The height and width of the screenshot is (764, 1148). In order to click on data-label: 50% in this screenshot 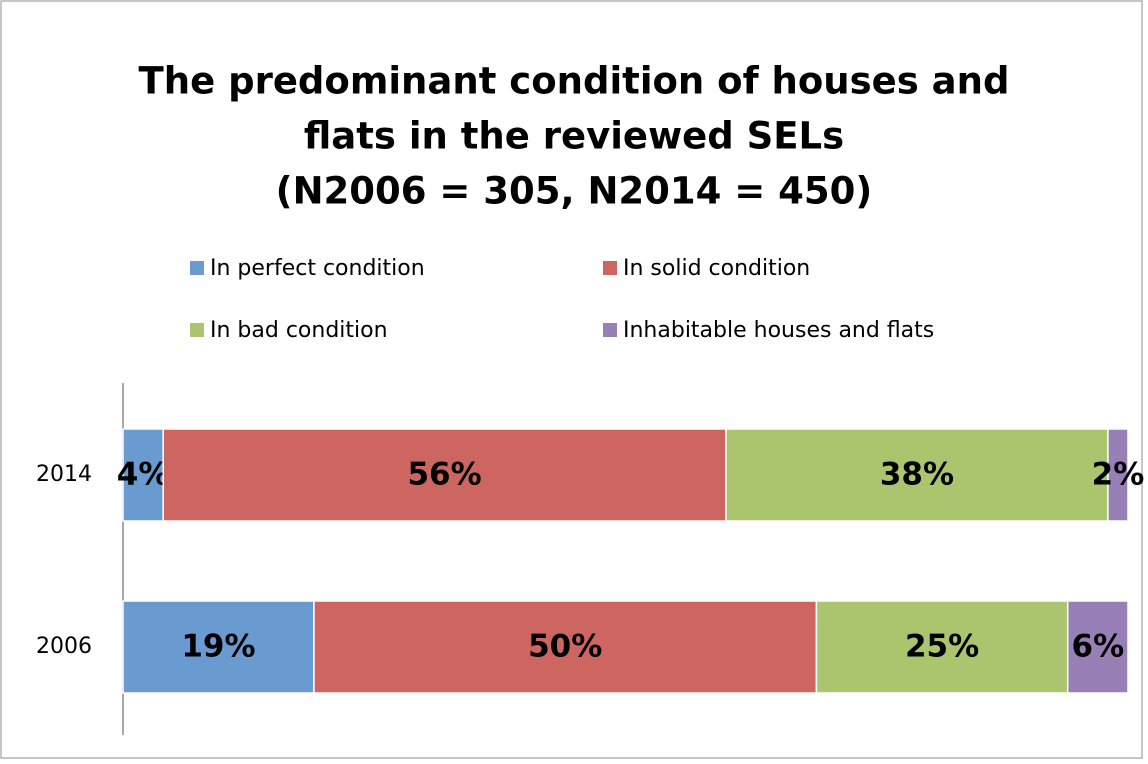, I will do `click(565, 647)`.